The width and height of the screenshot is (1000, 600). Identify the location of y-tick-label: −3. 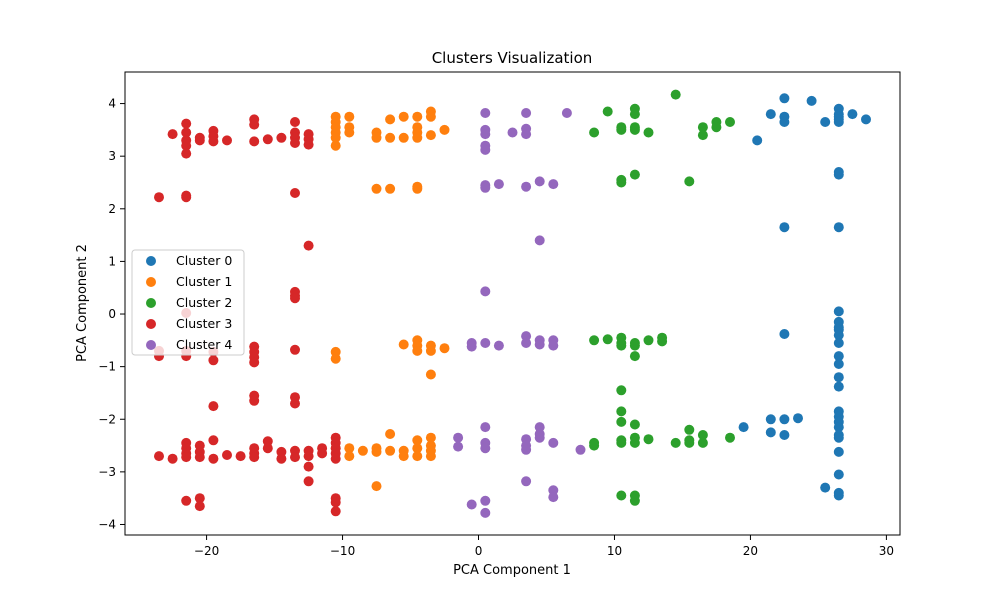
(107, 472).